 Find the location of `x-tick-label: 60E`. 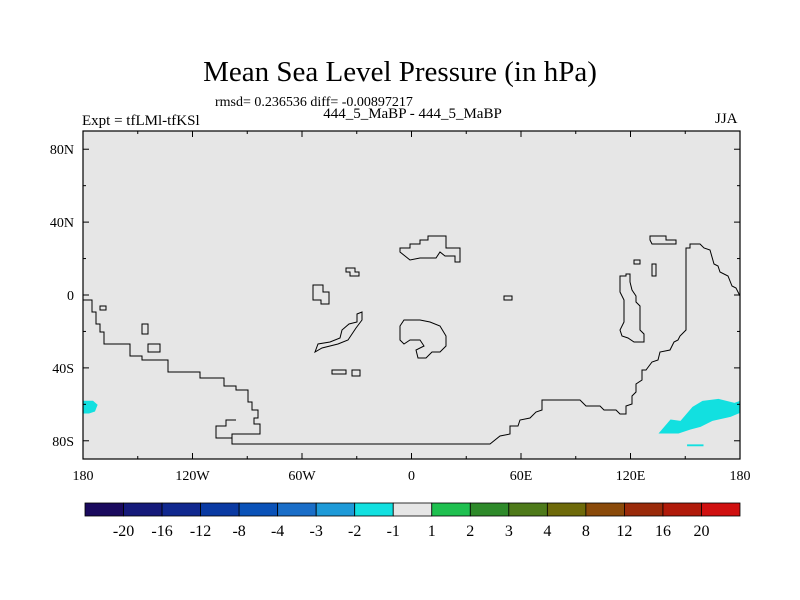

x-tick-label: 60E is located at coordinates (521, 476).